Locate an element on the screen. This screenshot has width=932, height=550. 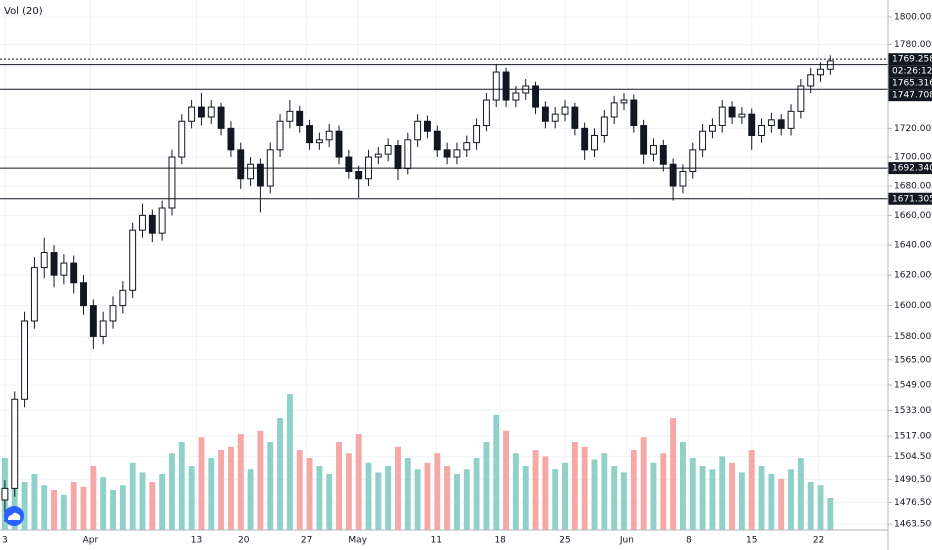
indicator-label: Vol (20) is located at coordinates (23, 11).